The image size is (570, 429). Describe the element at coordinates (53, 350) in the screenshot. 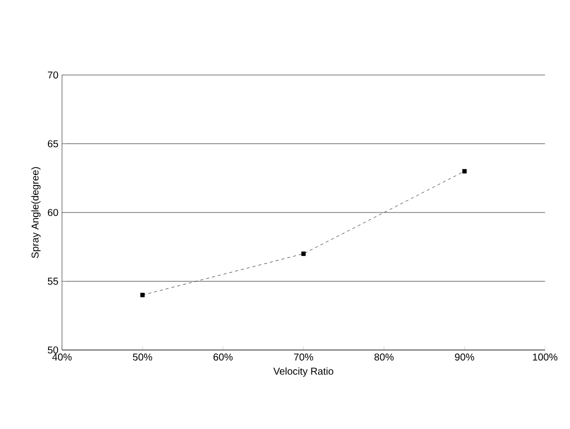

I see `y-tick-label: 50` at that location.